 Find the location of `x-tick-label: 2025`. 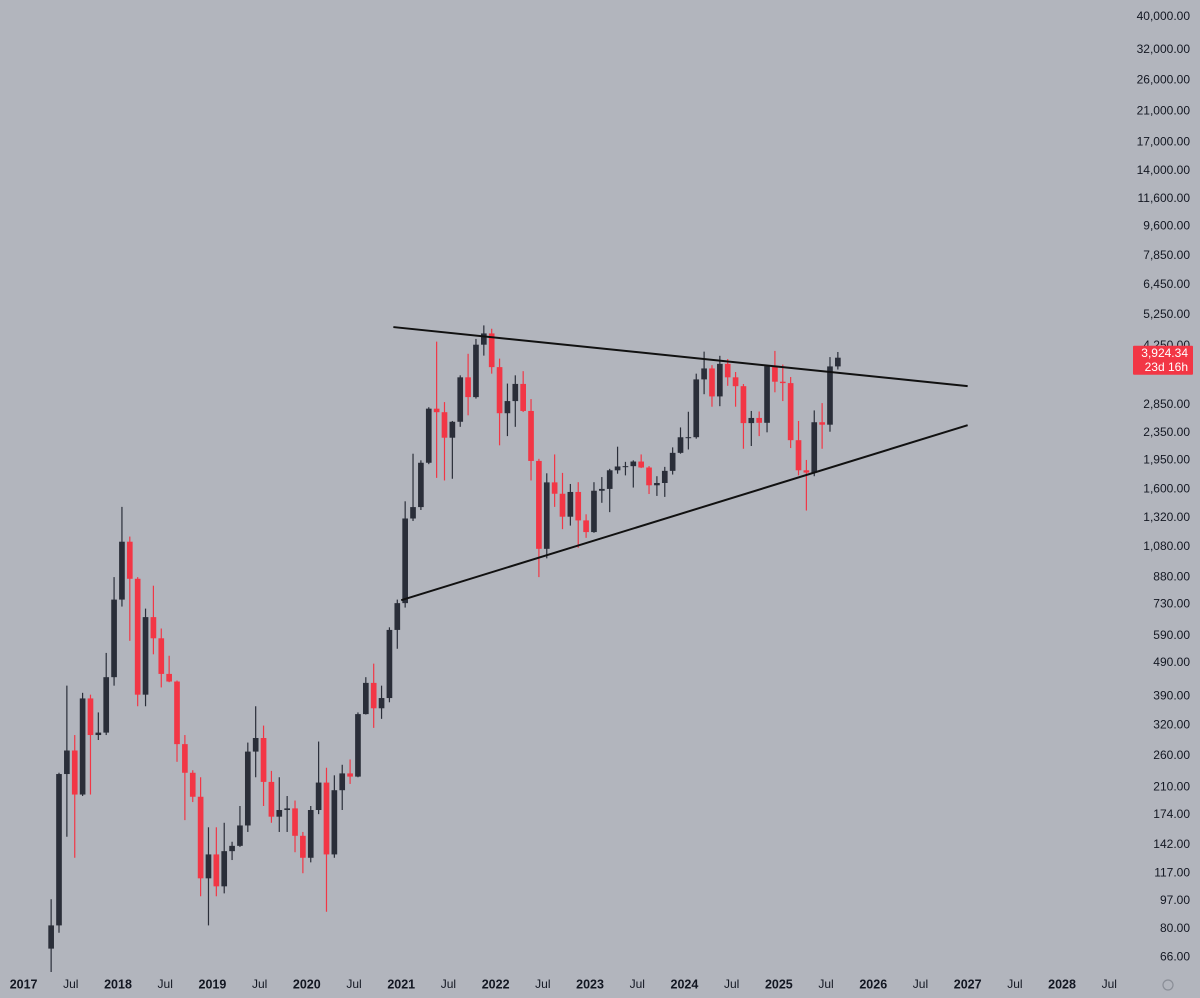

x-tick-label: 2025 is located at coordinates (779, 984).